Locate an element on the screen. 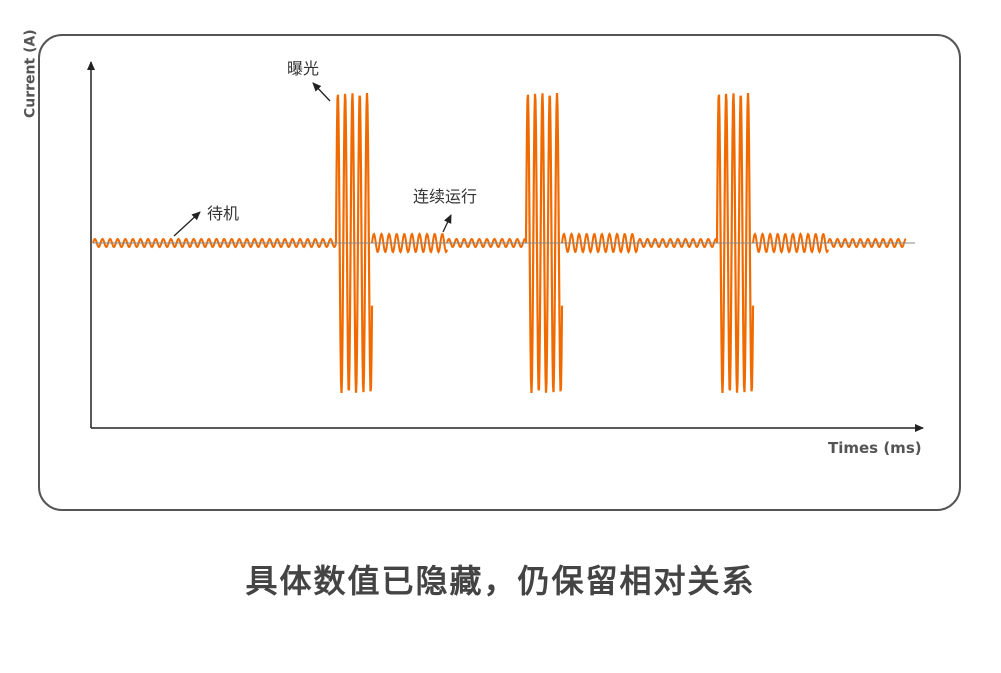  standby-label: 待机 is located at coordinates (223, 213).